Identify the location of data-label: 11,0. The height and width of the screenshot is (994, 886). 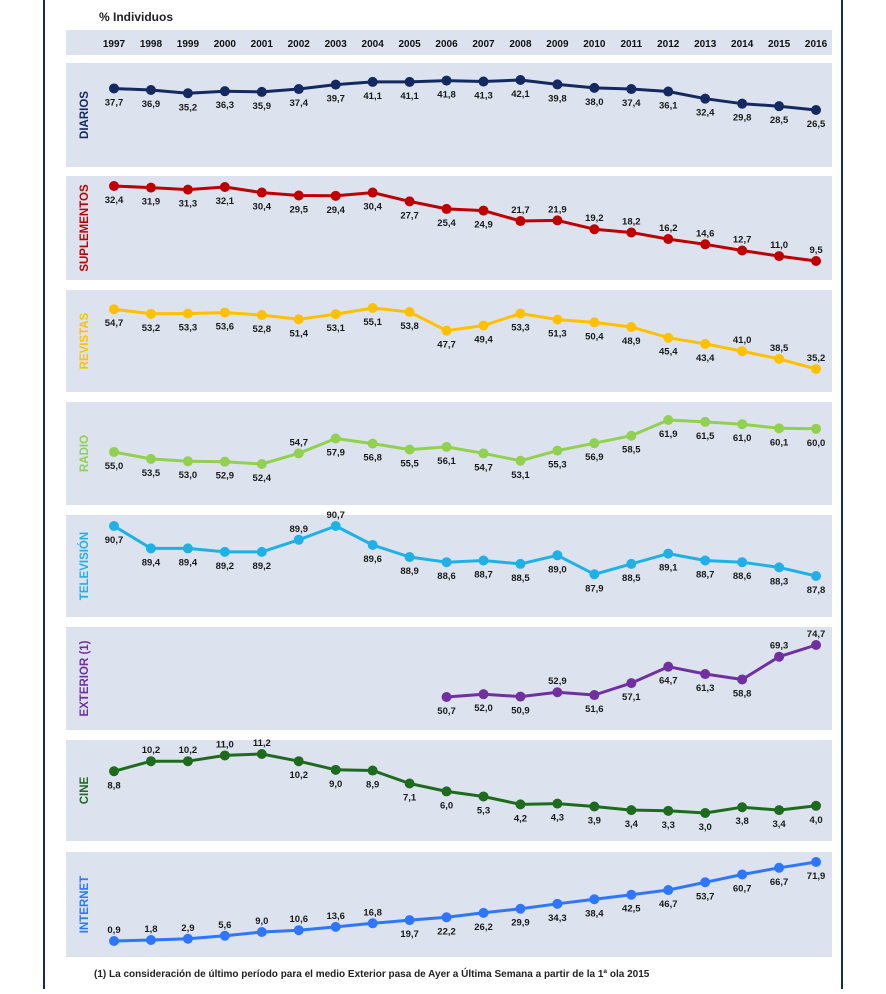
(779, 245).